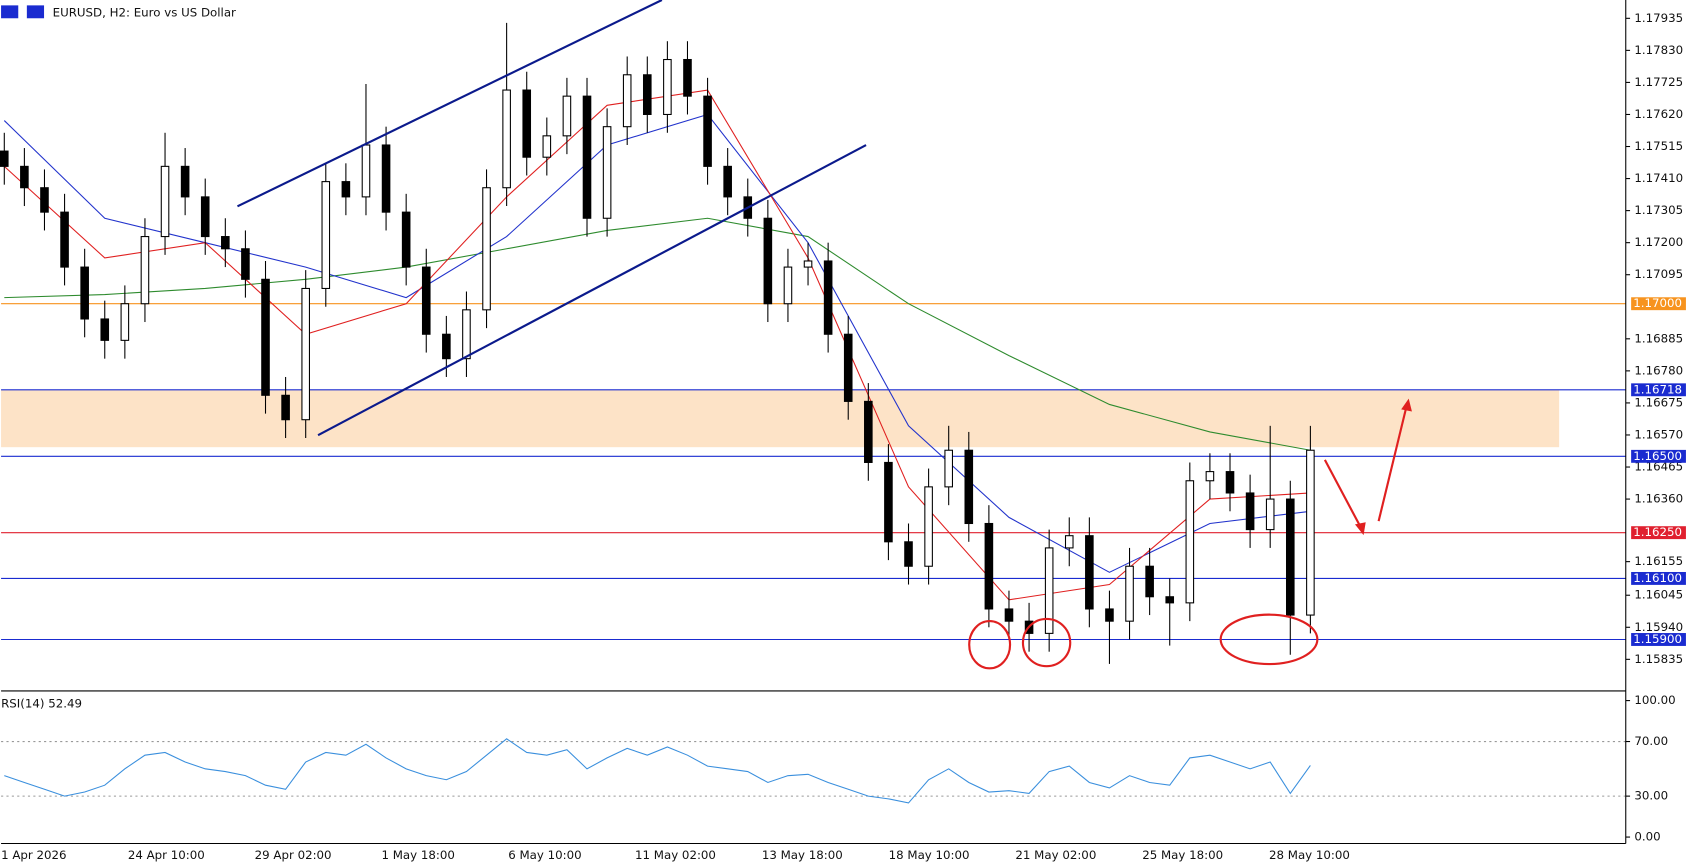  Describe the element at coordinates (1658, 178) in the screenshot. I see `y-tick-label: 1.17410` at that location.